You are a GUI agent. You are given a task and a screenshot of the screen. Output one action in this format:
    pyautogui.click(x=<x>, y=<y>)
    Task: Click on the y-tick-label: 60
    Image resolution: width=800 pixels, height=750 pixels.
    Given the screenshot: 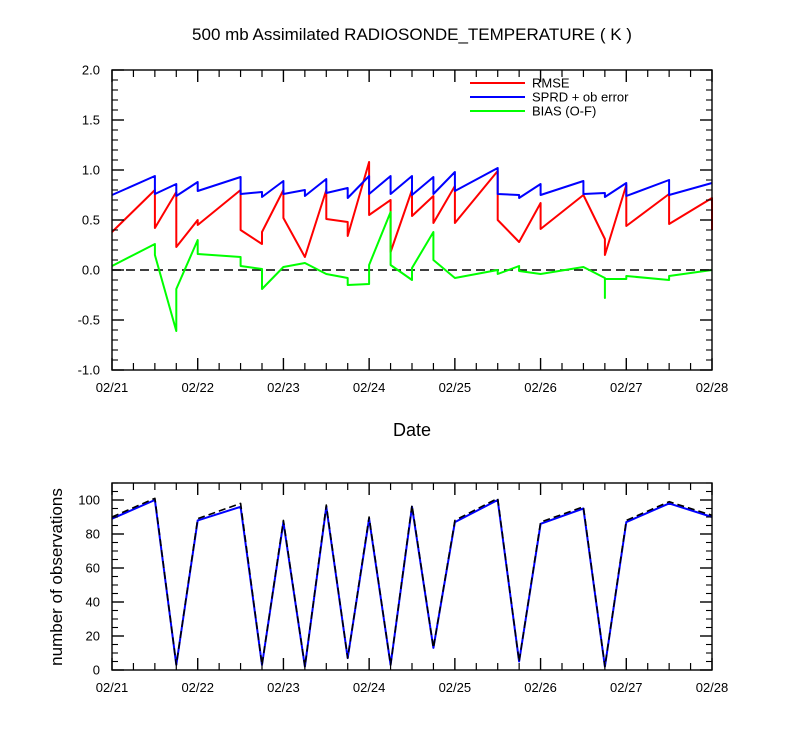 What is the action you would take?
    pyautogui.click(x=93, y=568)
    